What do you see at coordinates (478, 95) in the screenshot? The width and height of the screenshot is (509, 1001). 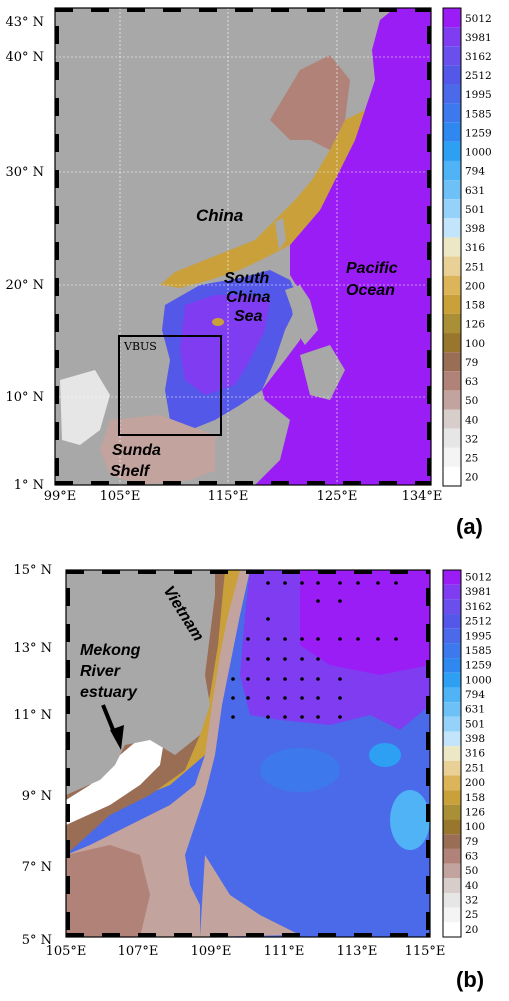 I see `colorbar-label: 1995` at bounding box center [478, 95].